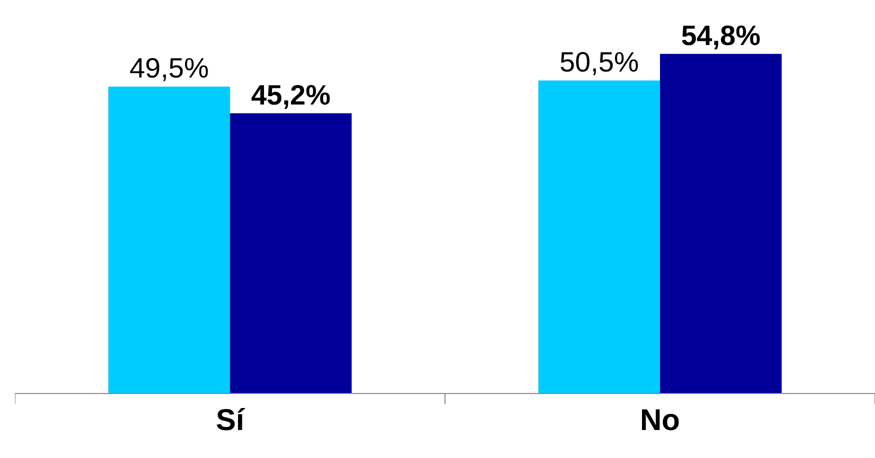 Image resolution: width=875 pixels, height=458 pixels. Describe the element at coordinates (169, 68) in the screenshot. I see `data-label: 49,5%` at that location.